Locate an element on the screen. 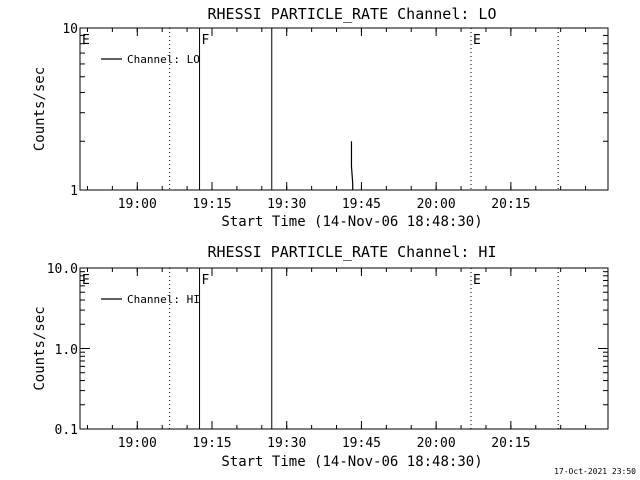 This screenshot has height=480, width=640. chart-title: RHESSI PARTICLE_RATE Channel: HI is located at coordinates (352, 252).